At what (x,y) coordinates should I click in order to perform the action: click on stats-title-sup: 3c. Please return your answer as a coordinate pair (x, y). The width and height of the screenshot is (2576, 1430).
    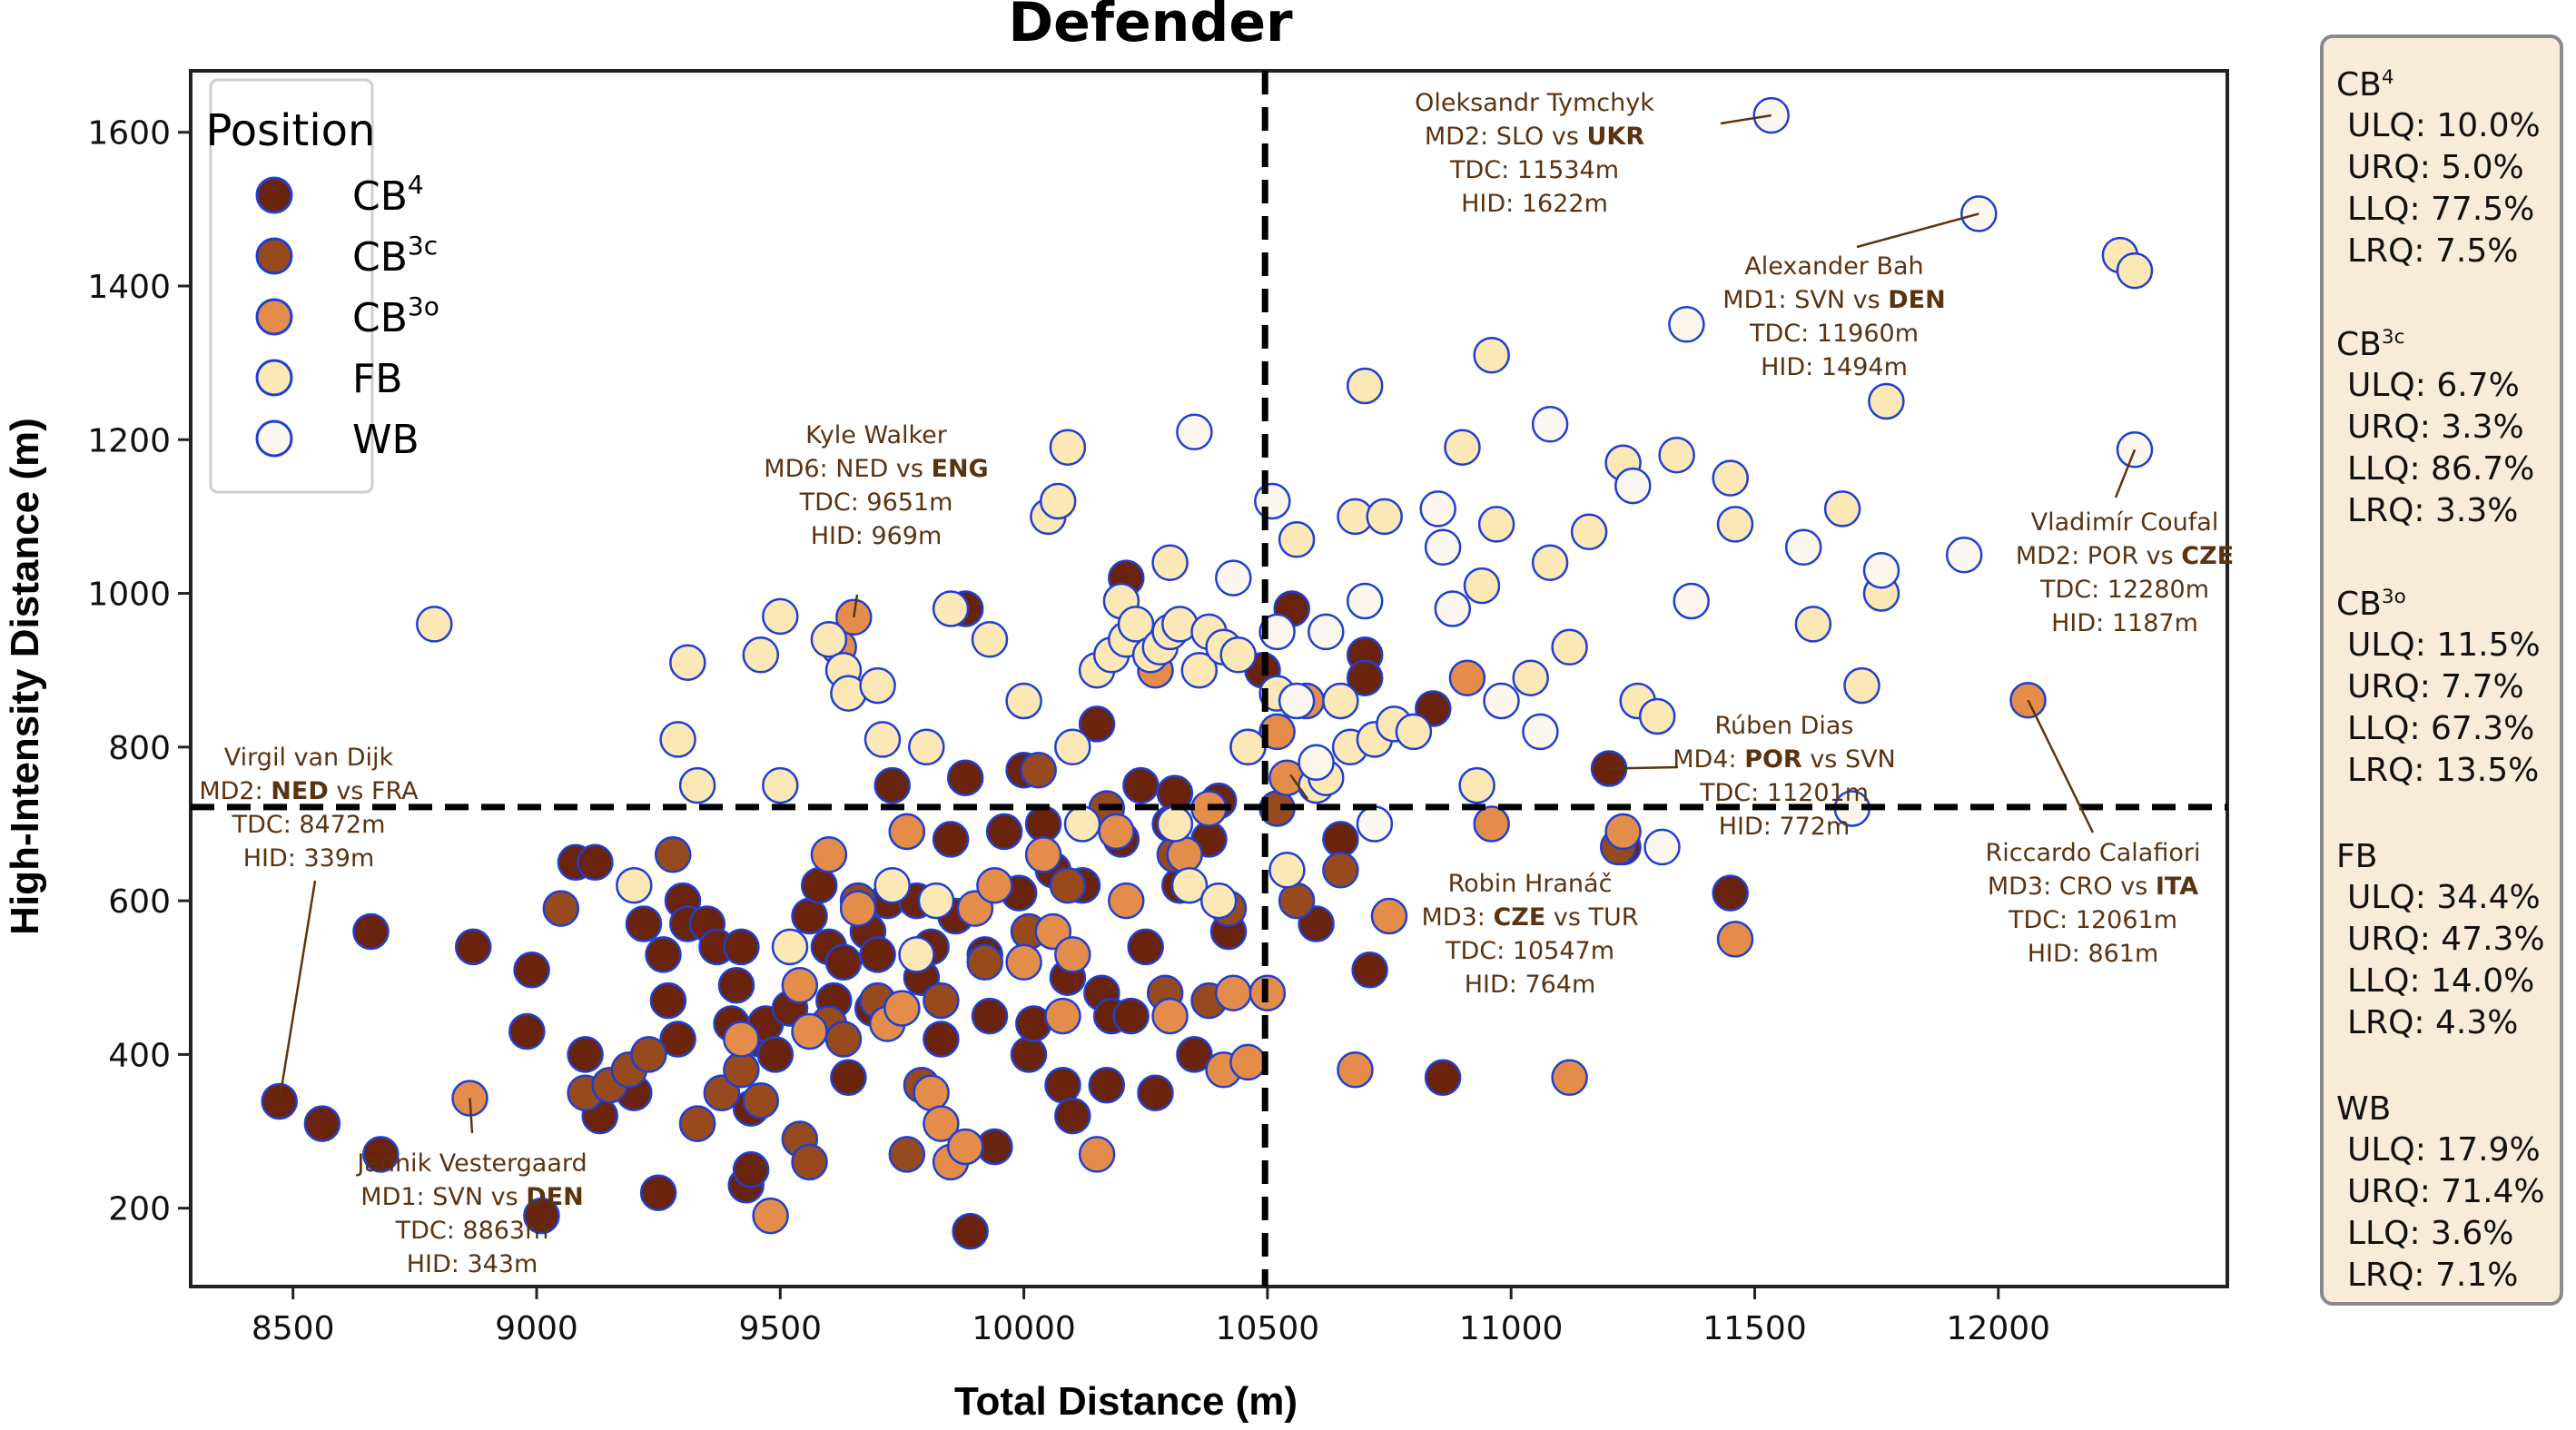
    Looking at the image, I should click on (2393, 337).